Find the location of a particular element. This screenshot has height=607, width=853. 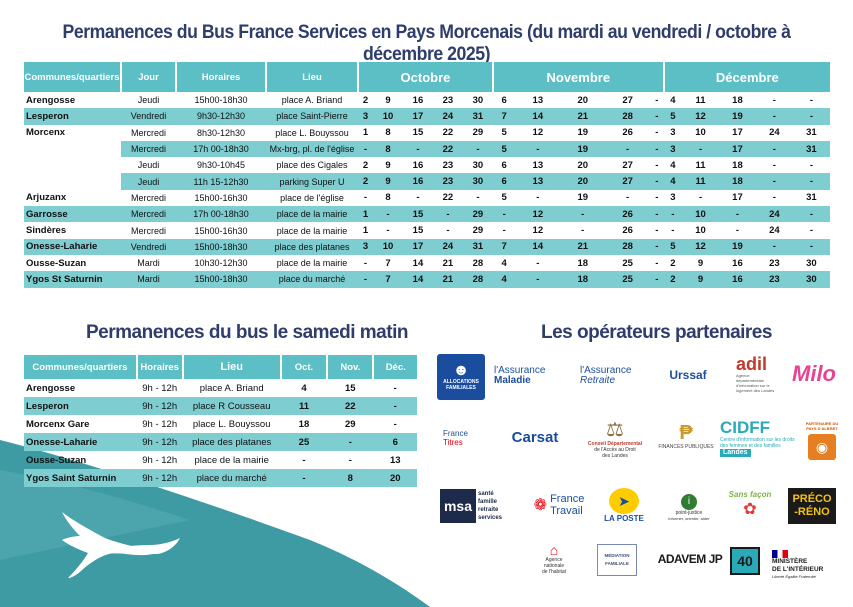

cell-dec: 20 is located at coordinates (395, 478).